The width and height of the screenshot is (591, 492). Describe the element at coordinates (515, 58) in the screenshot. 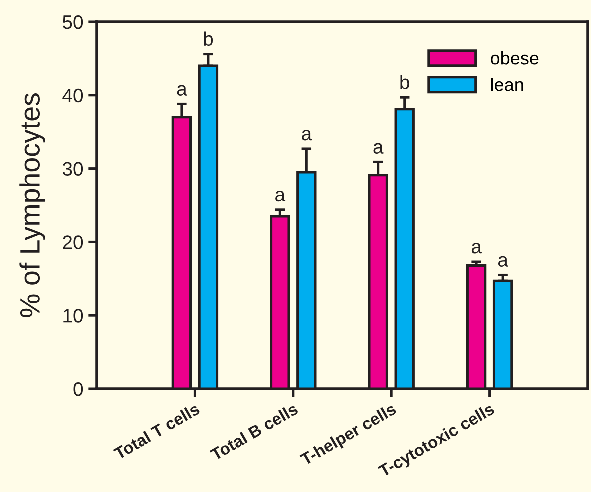

I see `legend-label: obese` at that location.